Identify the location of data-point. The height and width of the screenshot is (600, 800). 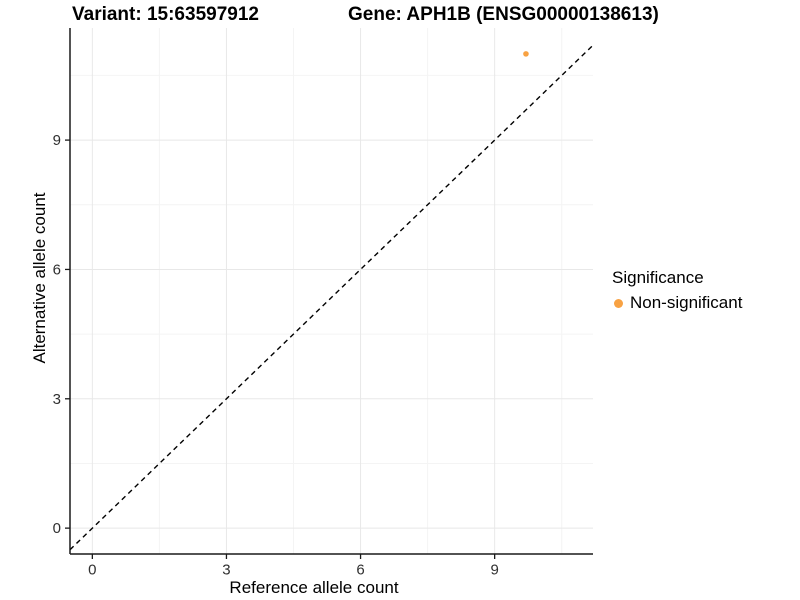
(526, 54).